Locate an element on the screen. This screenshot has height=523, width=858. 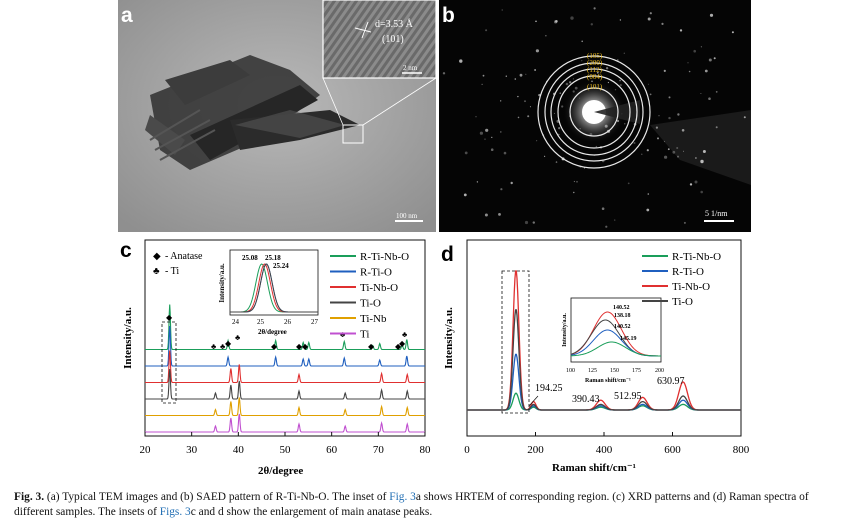
ring-label-105: (105) is located at coordinates (595, 56).